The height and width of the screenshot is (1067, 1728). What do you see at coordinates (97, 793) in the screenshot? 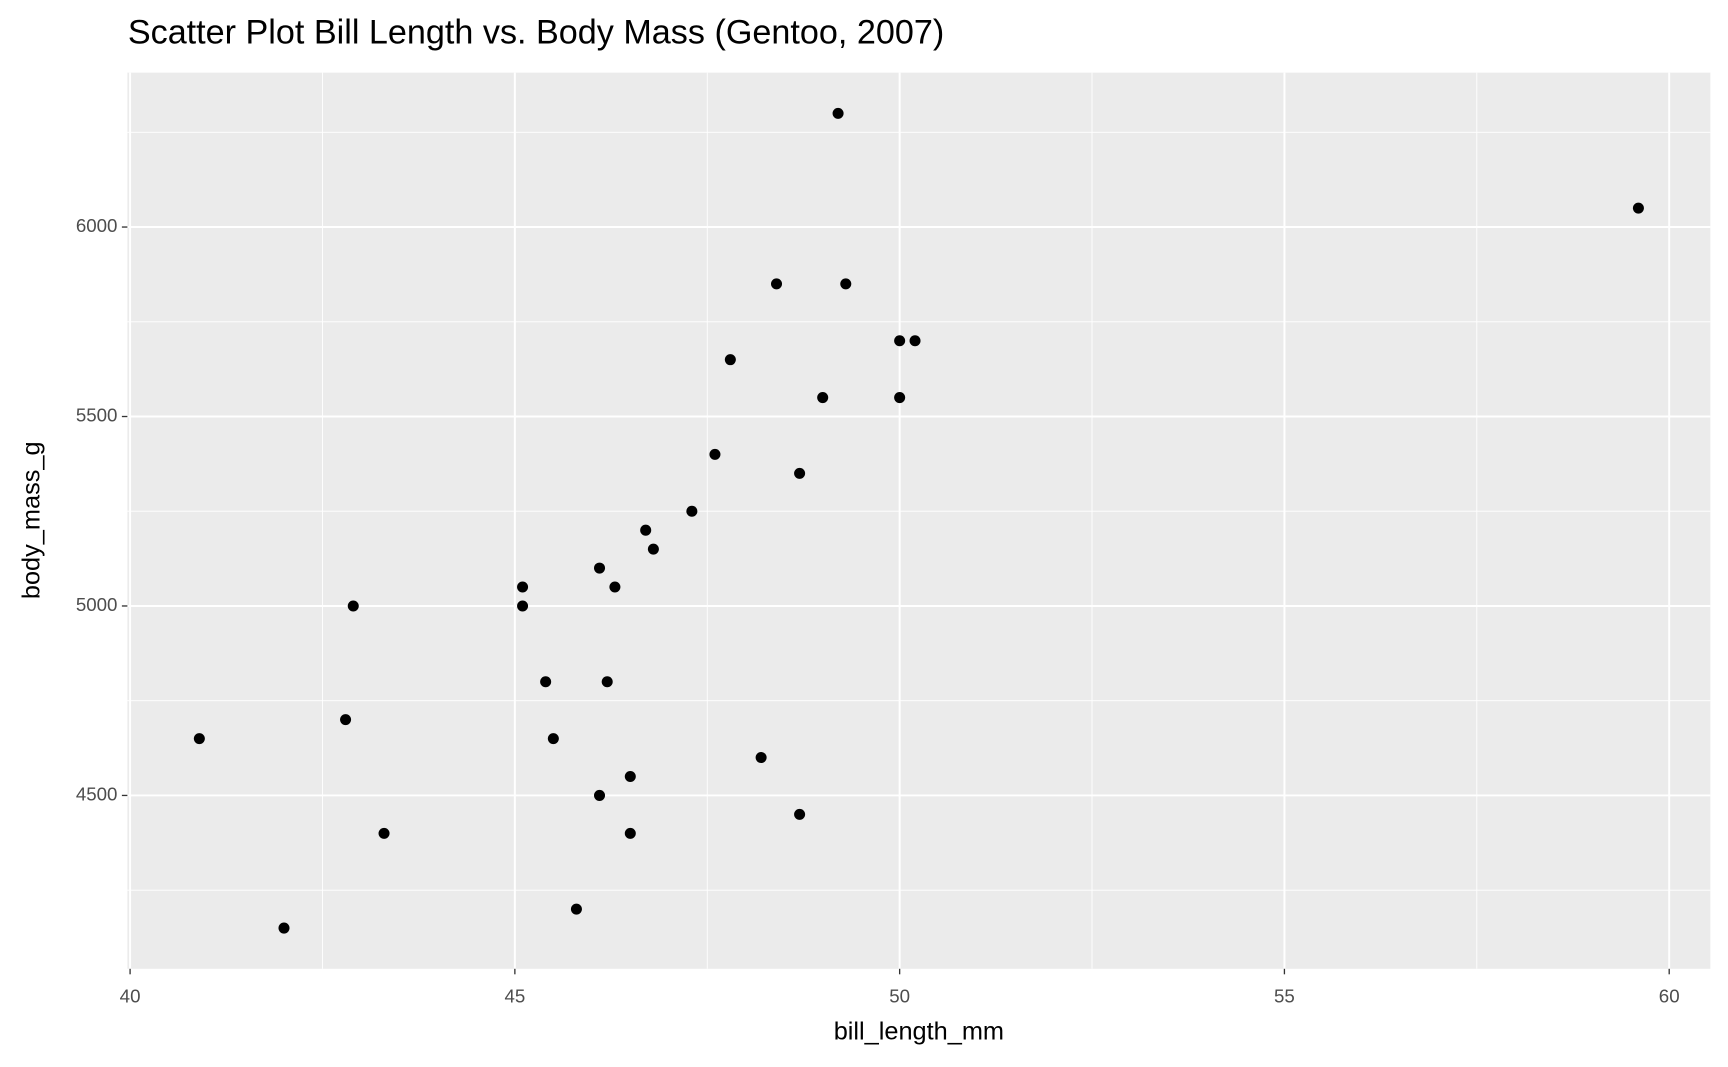
I see `y-tick-label: 4500` at bounding box center [97, 793].